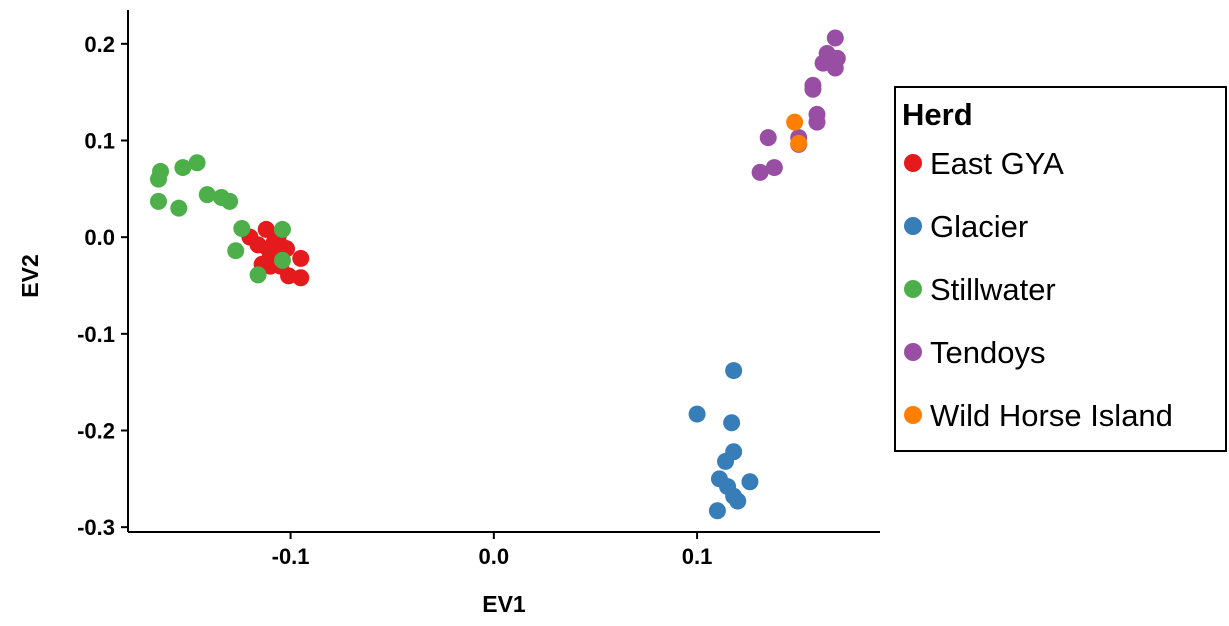 This screenshot has height=626, width=1229. What do you see at coordinates (504, 604) in the screenshot?
I see `x-axis-title: EV1` at bounding box center [504, 604].